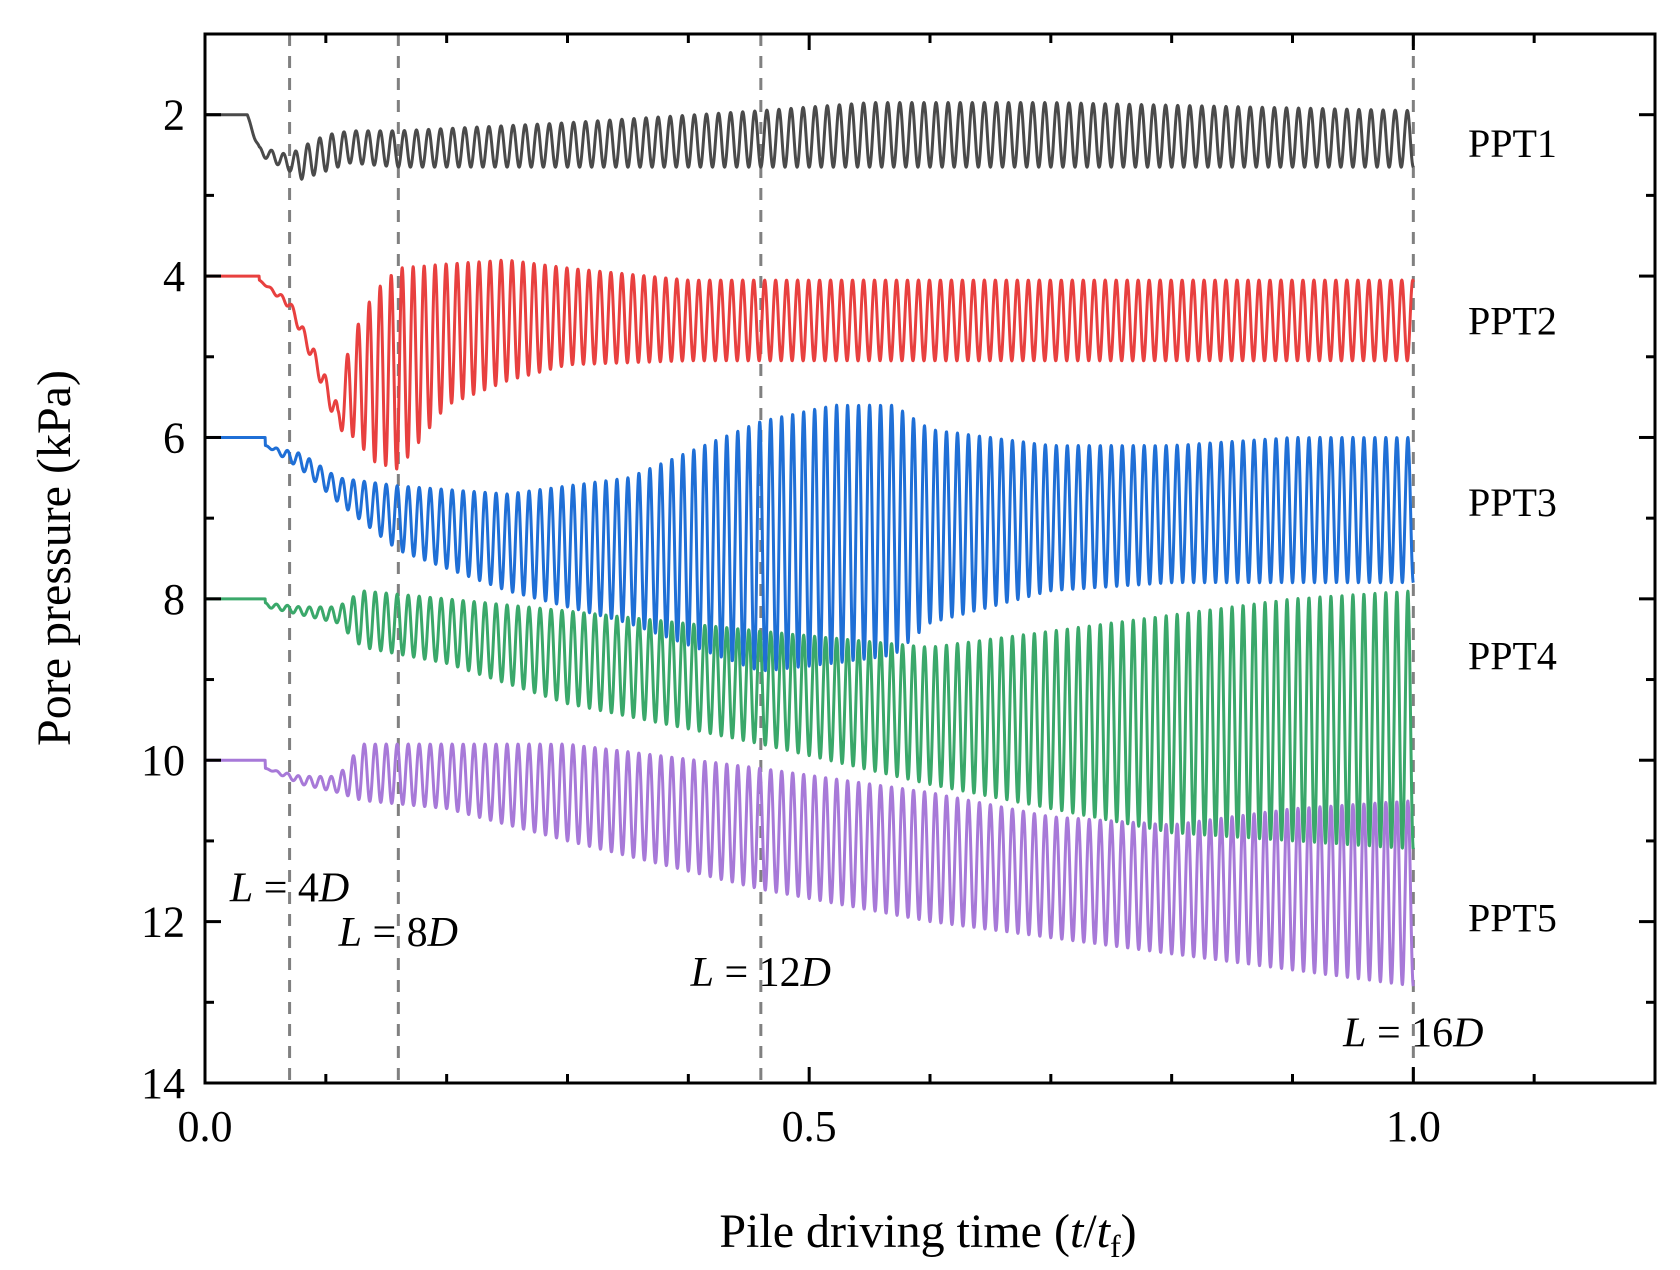 The image size is (1680, 1270). What do you see at coordinates (810, 141) in the screenshot?
I see `series-line-ppt1` at bounding box center [810, 141].